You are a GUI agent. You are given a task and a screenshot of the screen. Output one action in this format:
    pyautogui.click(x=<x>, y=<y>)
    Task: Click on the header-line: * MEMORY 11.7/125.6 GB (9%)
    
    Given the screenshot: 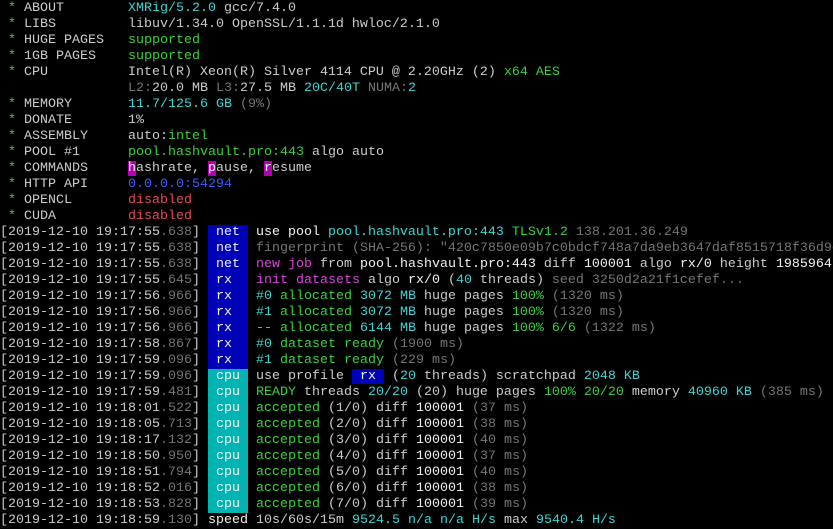 What is the action you would take?
    pyautogui.click(x=416, y=105)
    